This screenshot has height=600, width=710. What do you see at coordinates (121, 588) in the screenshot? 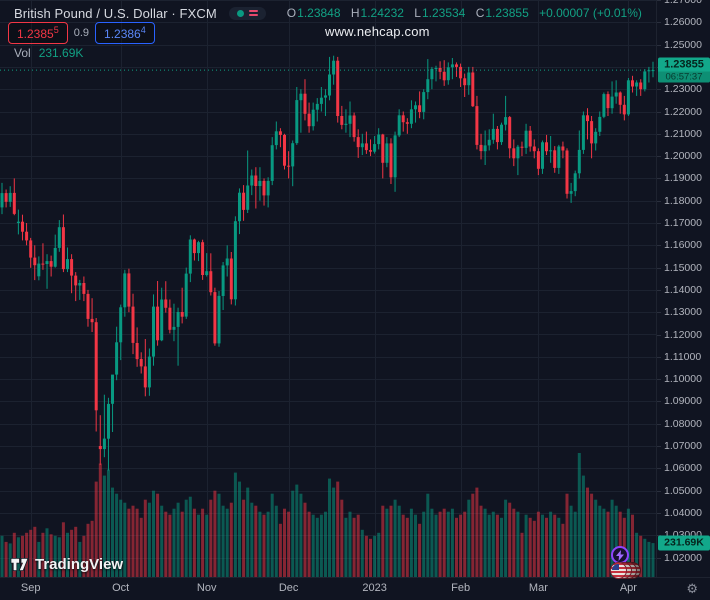
I see `time-axis-label: Oct` at bounding box center [121, 588].